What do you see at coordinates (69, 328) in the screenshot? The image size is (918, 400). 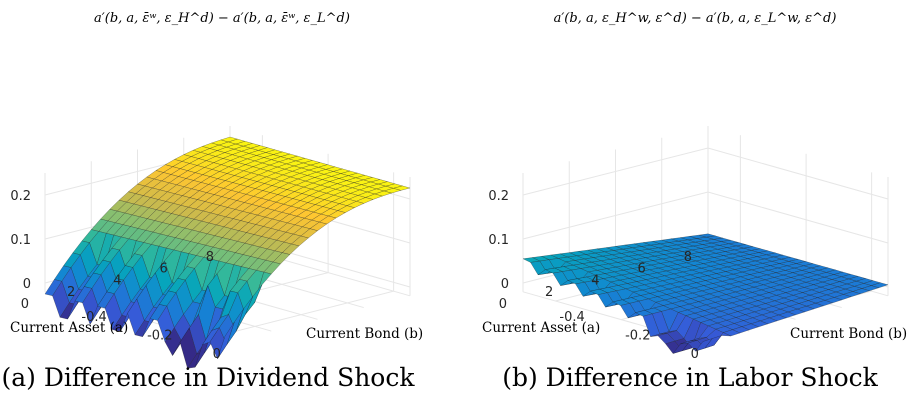 I see `panel-a-asset-axis-label: Current Asset (a)` at bounding box center [69, 328].